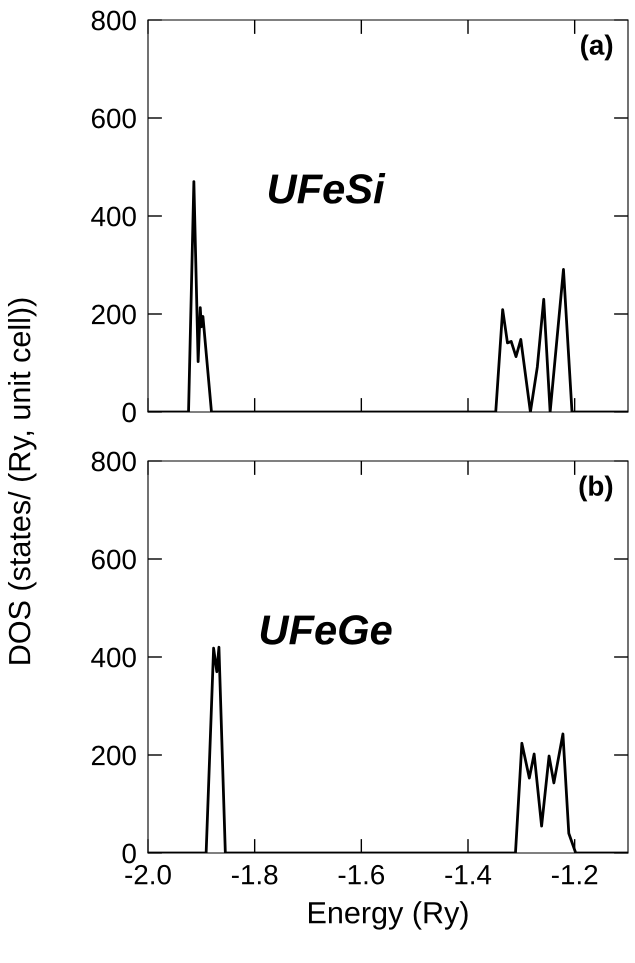 The width and height of the screenshot is (635, 963). Describe the element at coordinates (327, 188) in the screenshot. I see `annotation: UFeSi` at that location.